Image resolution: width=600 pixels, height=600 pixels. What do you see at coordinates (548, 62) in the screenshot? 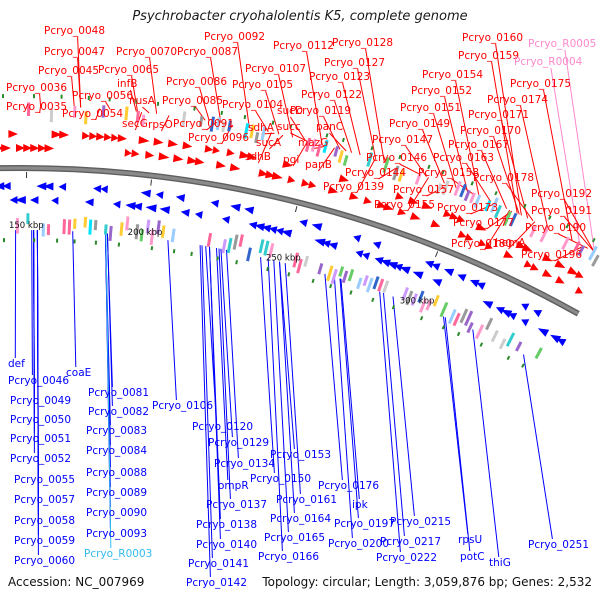
I see `forward-gene-label: Pcryo_R0004` at bounding box center [548, 62].